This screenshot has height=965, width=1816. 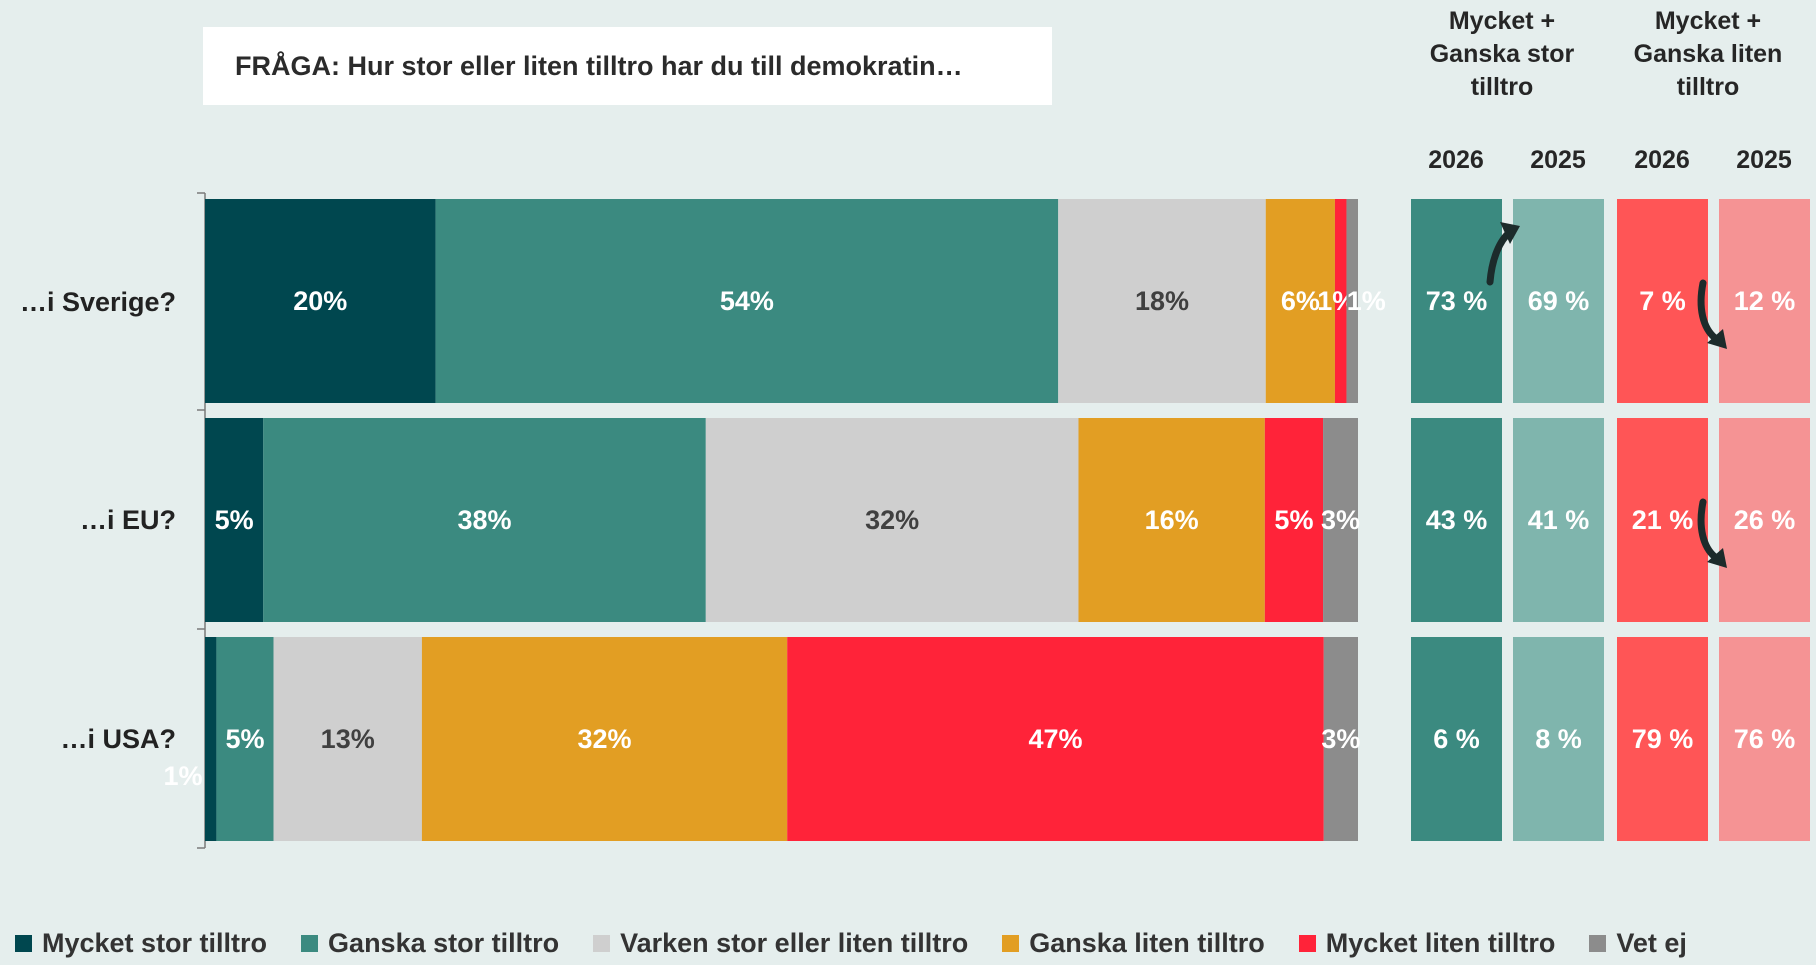 I want to click on summary-value: 69 %, so click(x=1559, y=301).